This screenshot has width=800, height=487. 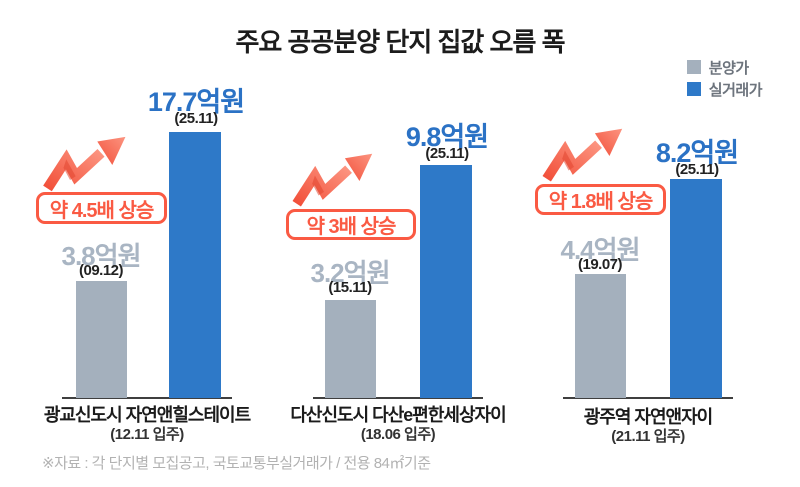 What do you see at coordinates (600, 264) in the screenshot?
I see `sale-price-date: (19.07)` at bounding box center [600, 264].